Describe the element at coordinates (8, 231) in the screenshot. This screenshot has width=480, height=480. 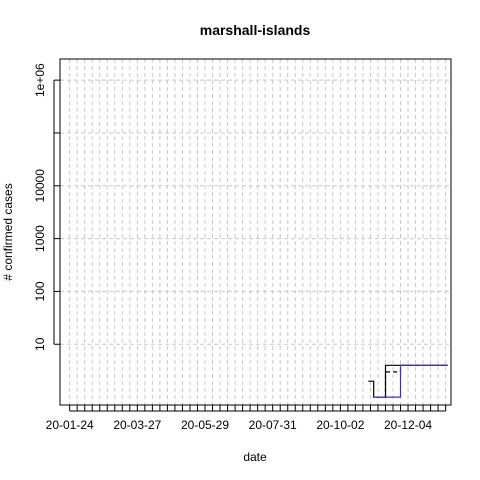
I see `y-axis-label: # confirmed cases` at that location.